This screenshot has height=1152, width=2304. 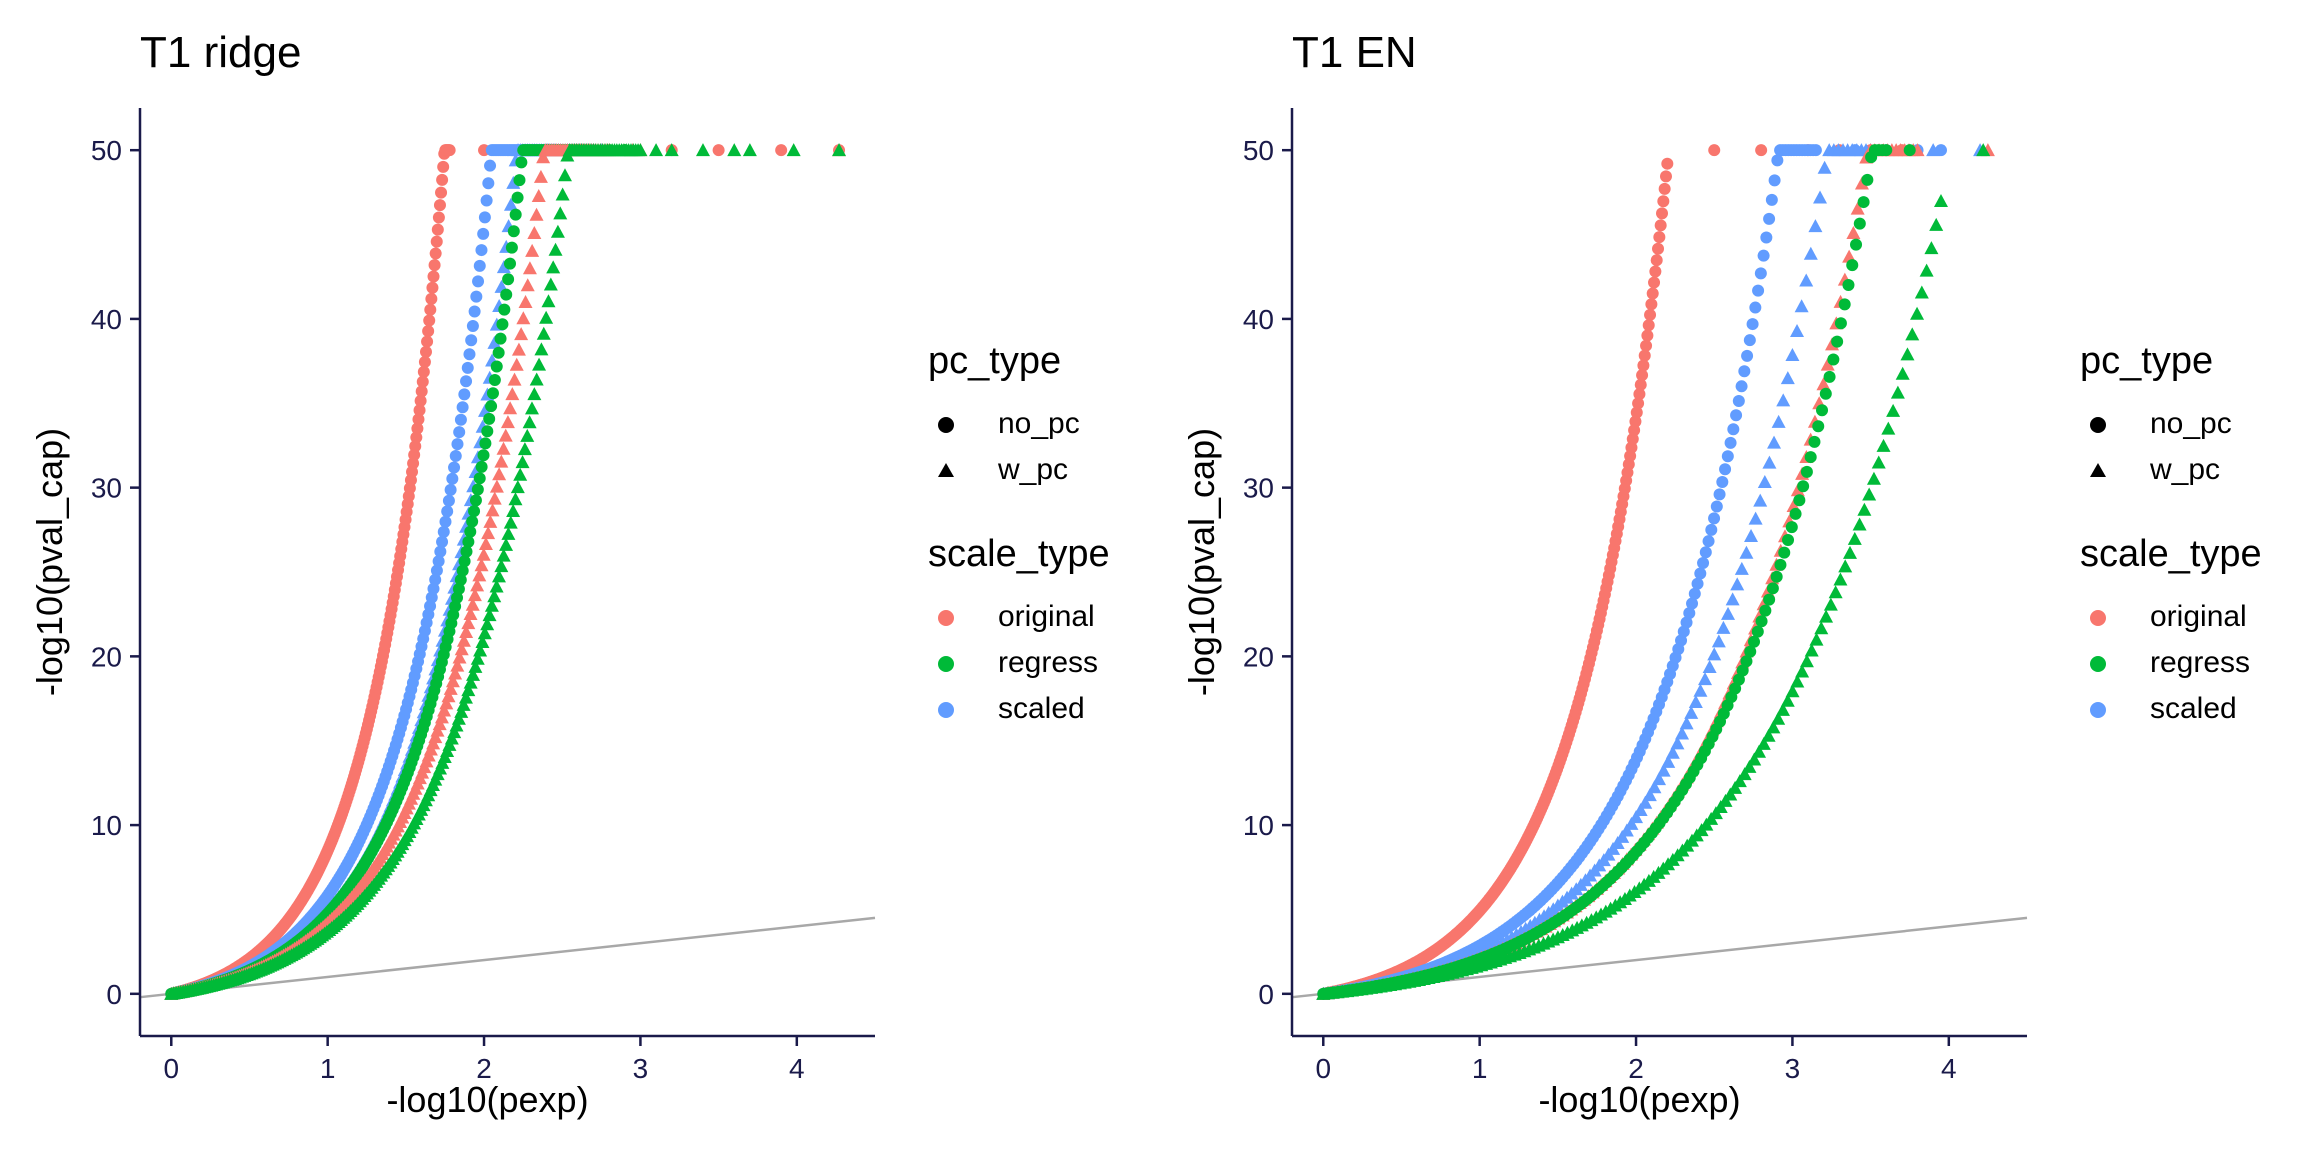 What do you see at coordinates (1258, 150) in the screenshot?
I see `y-tick-label: 50` at bounding box center [1258, 150].